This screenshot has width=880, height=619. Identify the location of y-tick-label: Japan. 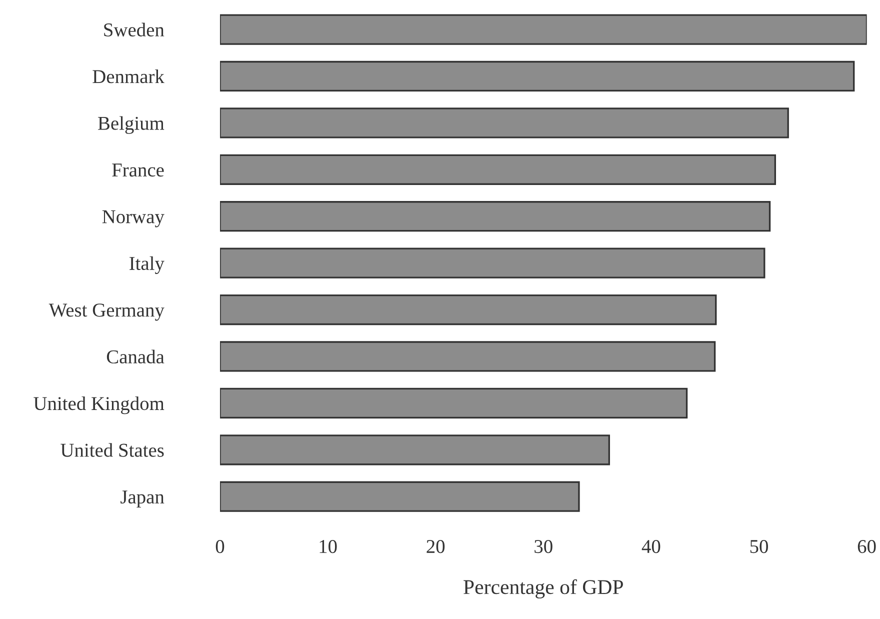
(142, 499).